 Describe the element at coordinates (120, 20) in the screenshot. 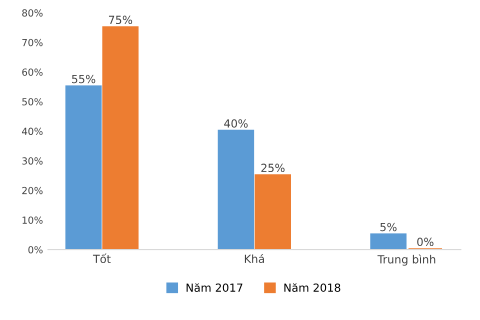

I see `data-label: 75%` at that location.